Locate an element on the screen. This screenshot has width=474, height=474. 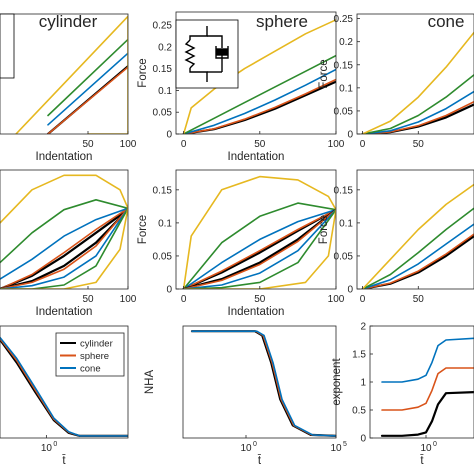
nha-axes-box is located at coordinates (259, 382).